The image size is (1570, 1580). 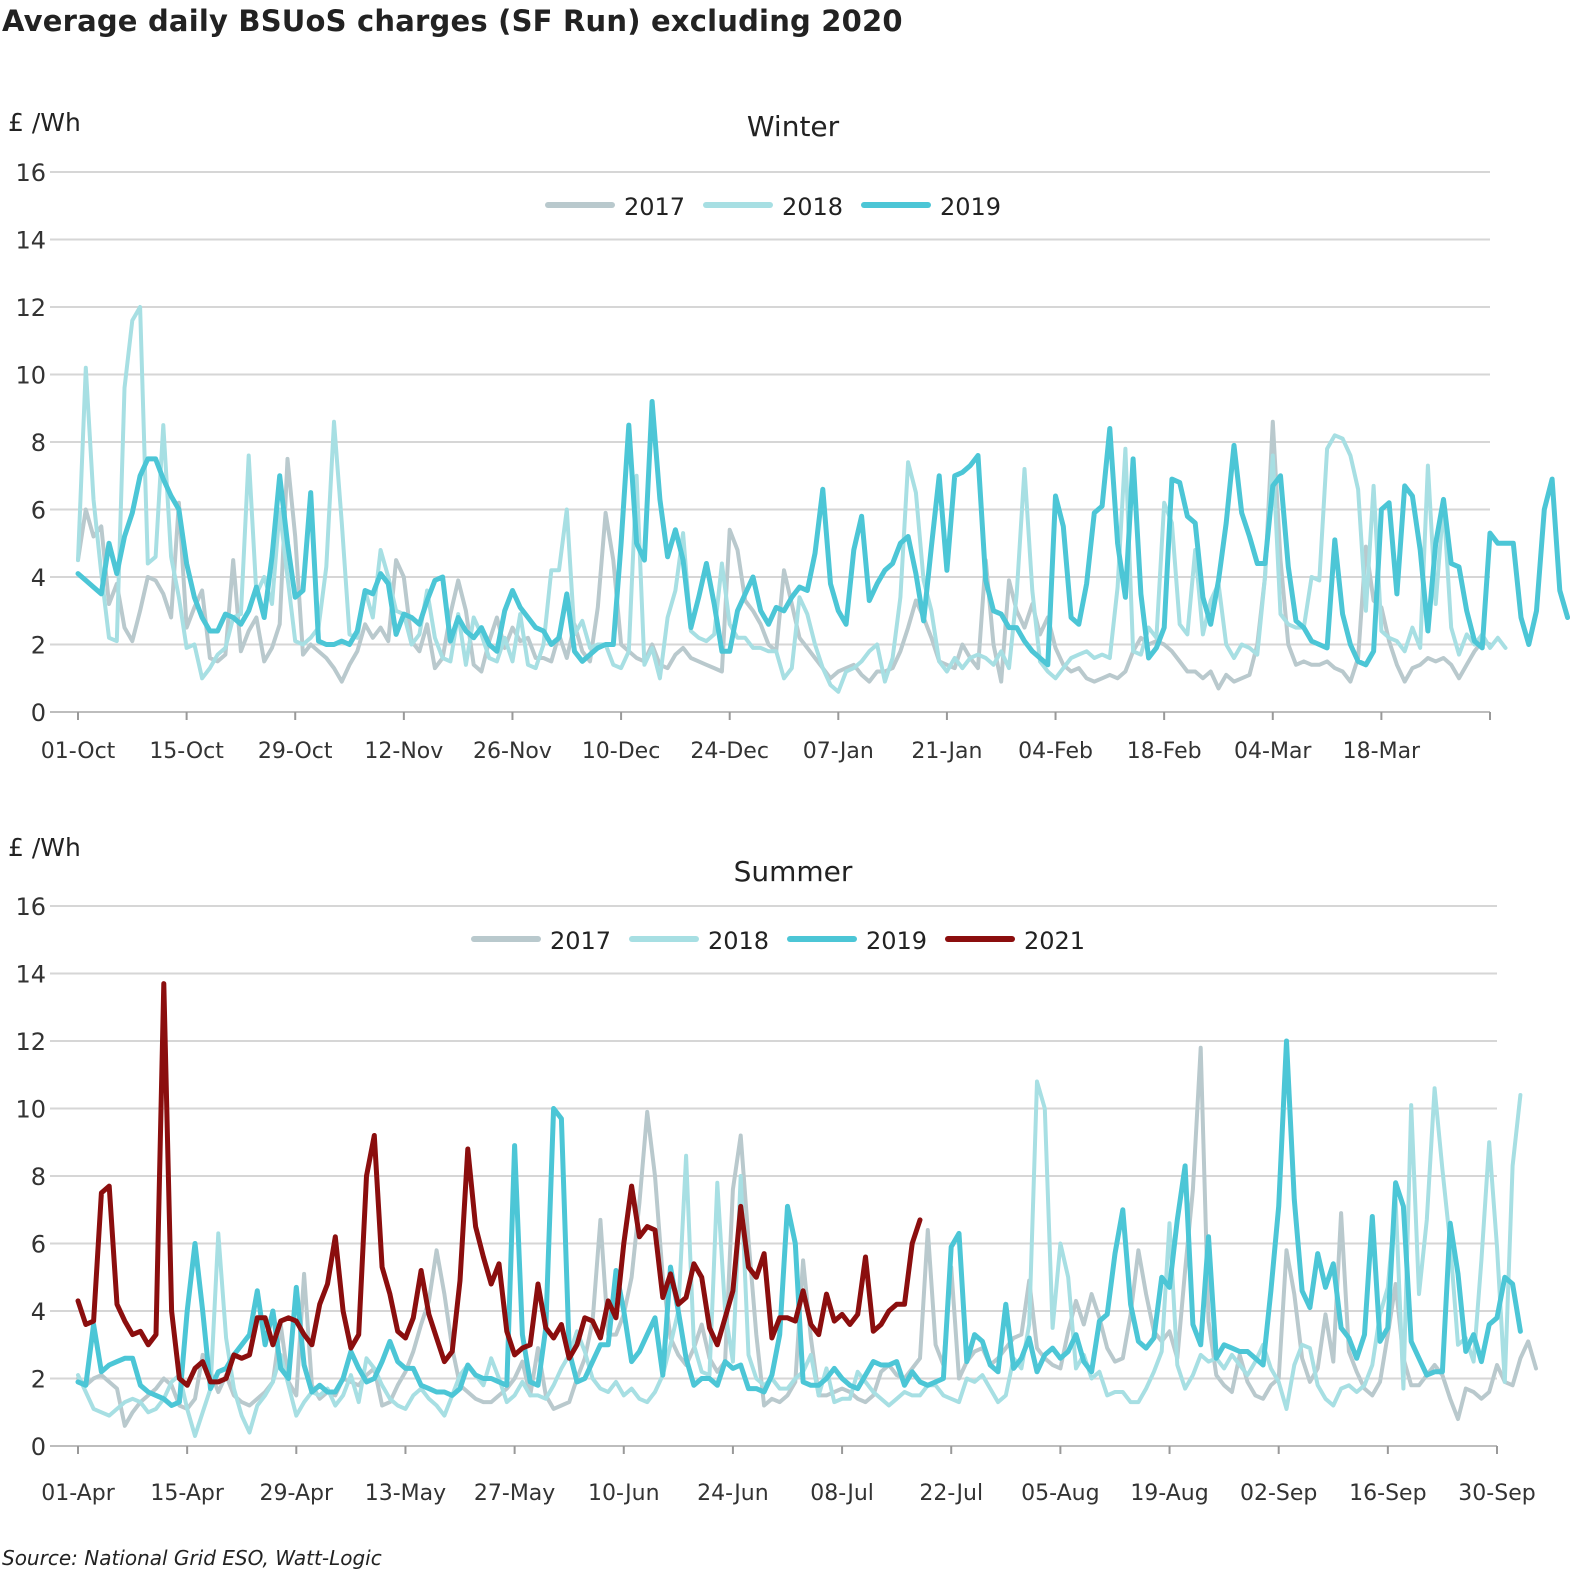 What do you see at coordinates (78, 1493) in the screenshot?
I see `x-tick-label: 01-Apr` at bounding box center [78, 1493].